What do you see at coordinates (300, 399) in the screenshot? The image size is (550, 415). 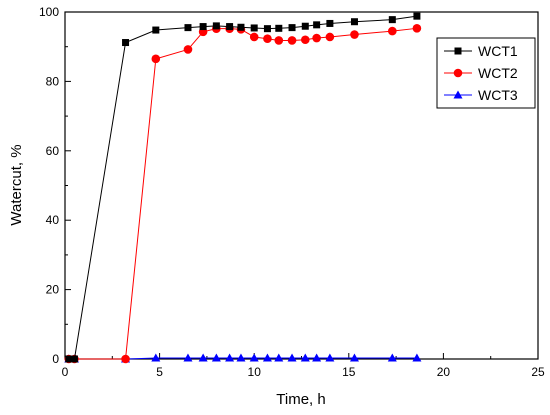 I see `x-axis-title: Time, h` at bounding box center [300, 399].